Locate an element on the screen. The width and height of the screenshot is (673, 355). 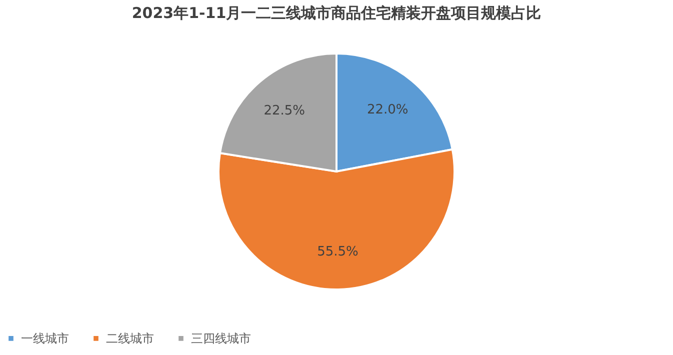
legend-label: 二线城市 is located at coordinates (130, 338).